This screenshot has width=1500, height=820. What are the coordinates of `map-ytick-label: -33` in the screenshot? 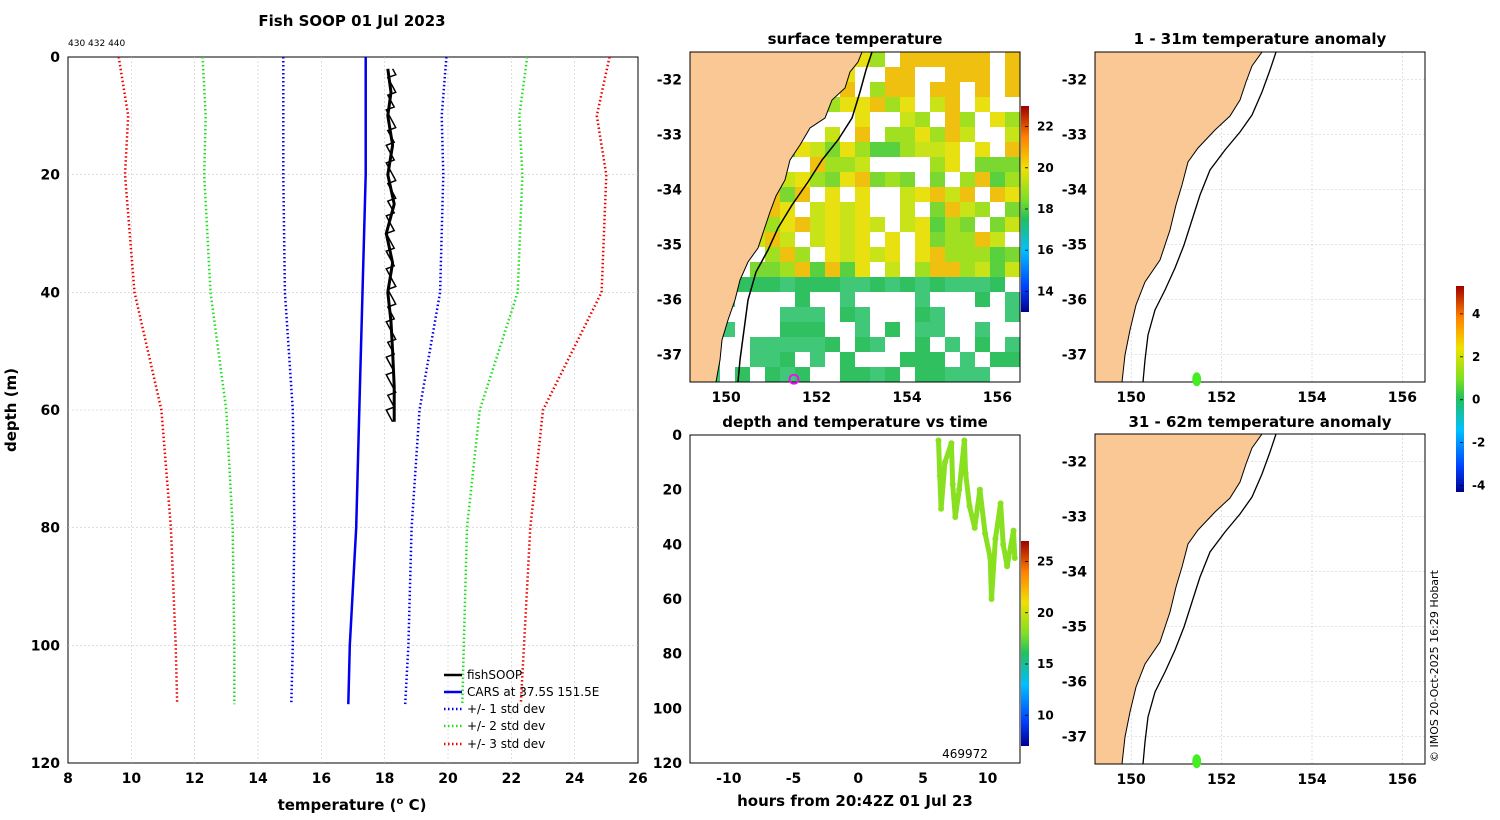 It's located at (1074, 518).